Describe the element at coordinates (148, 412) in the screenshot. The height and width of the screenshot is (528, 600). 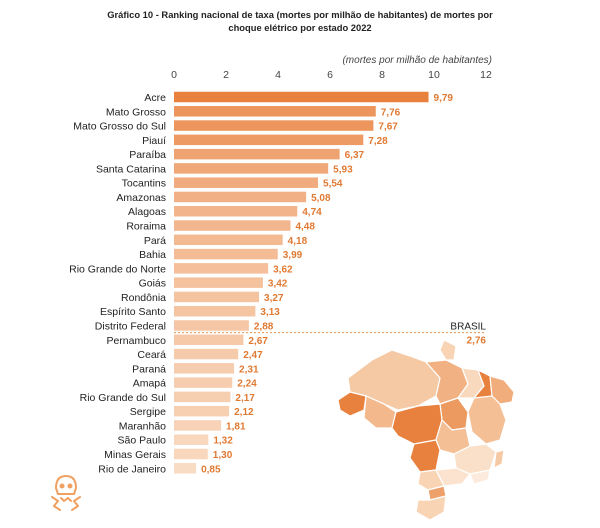
I see `category-label: Sergipe` at that location.